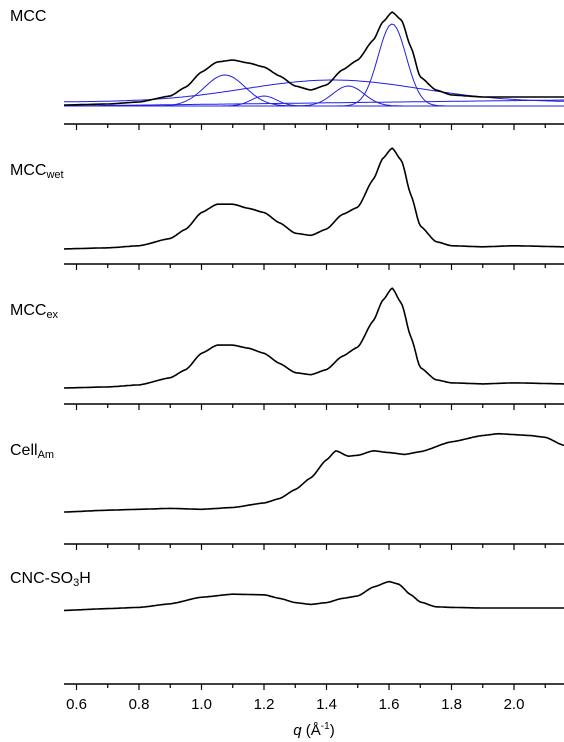  Describe the element at coordinates (297, 730) in the screenshot. I see `x-axis-label-var: q` at that location.